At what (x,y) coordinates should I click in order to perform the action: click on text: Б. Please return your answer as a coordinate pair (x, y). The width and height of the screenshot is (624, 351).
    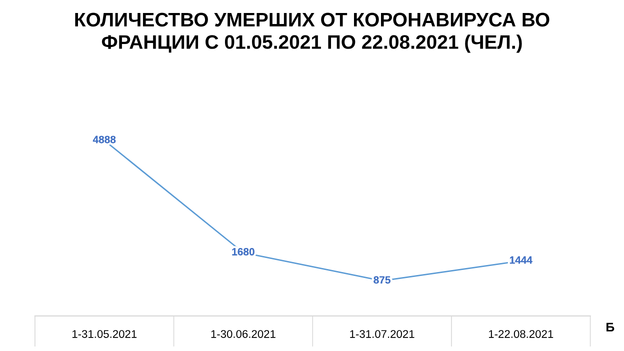
    Looking at the image, I should click on (610, 327).